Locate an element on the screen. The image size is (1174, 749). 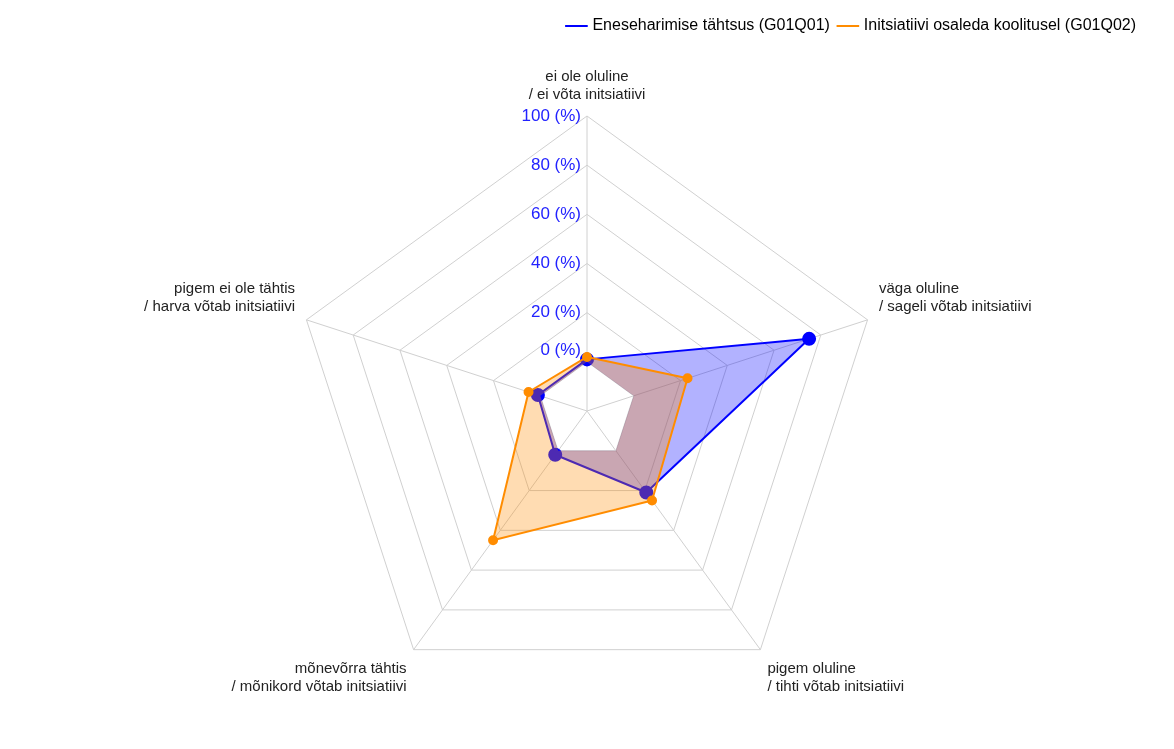
legend-label: Initsiatiivi osaleda koolitusel (G01Q02) is located at coordinates (1000, 25).